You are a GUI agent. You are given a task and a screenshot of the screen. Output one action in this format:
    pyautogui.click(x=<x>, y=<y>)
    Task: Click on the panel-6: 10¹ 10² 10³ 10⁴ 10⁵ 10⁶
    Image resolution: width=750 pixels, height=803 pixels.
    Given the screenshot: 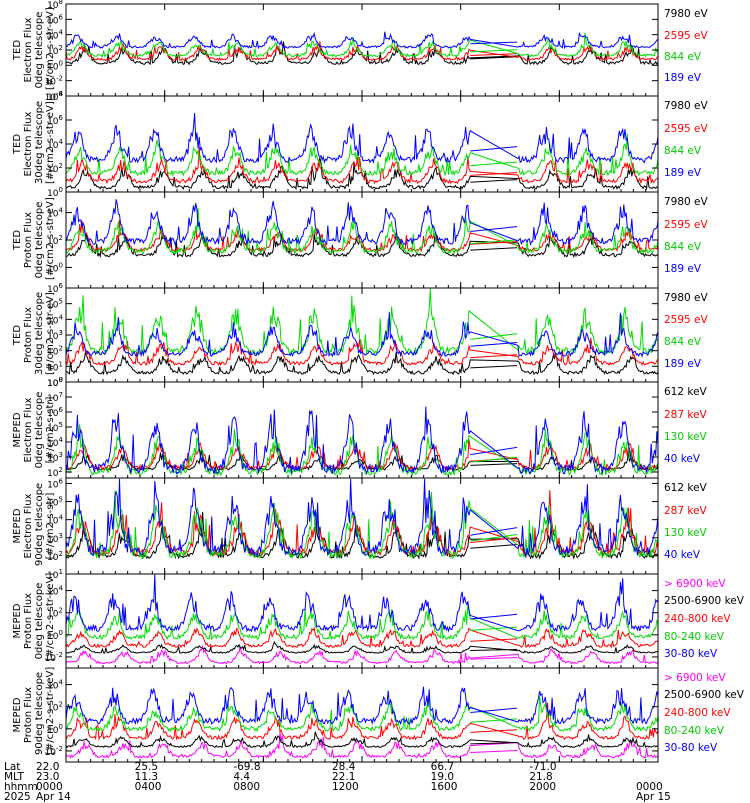 What is the action you would take?
    pyautogui.click(x=353, y=529)
    